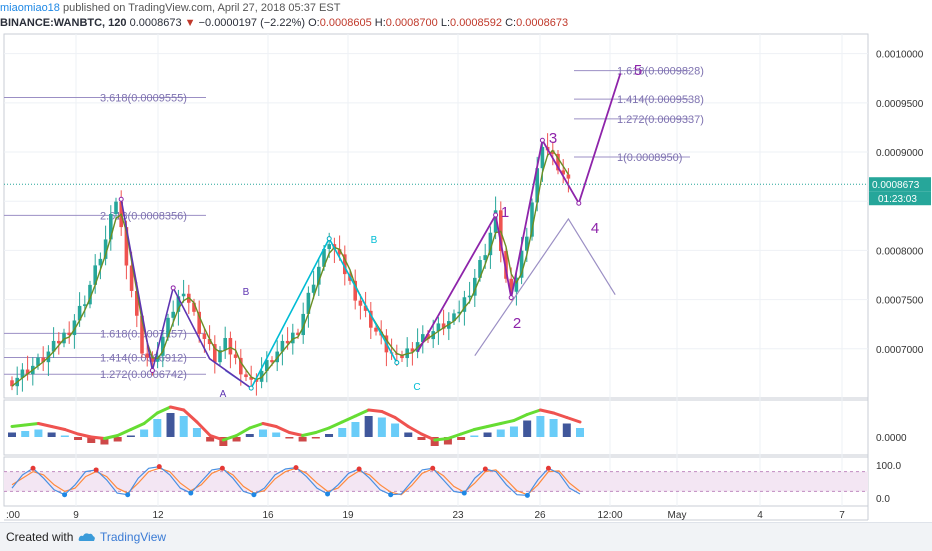  What do you see at coordinates (511, 23) in the screenshot?
I see `close-label: C:` at bounding box center [511, 23].